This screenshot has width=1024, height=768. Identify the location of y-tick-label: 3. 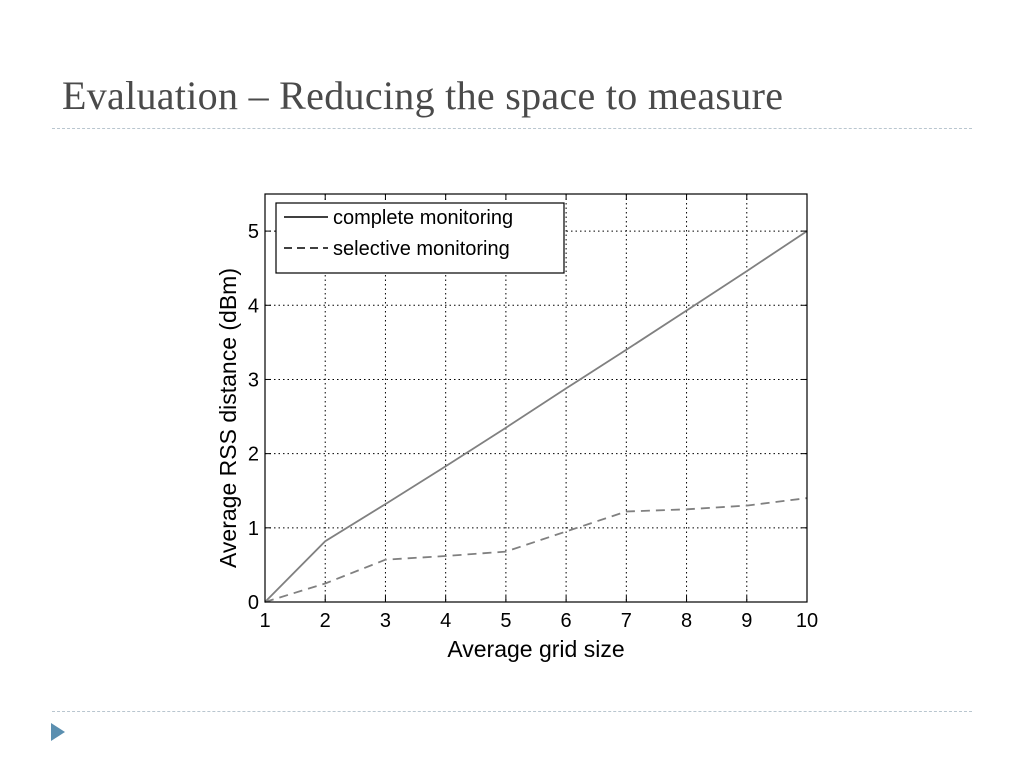
(253, 380).